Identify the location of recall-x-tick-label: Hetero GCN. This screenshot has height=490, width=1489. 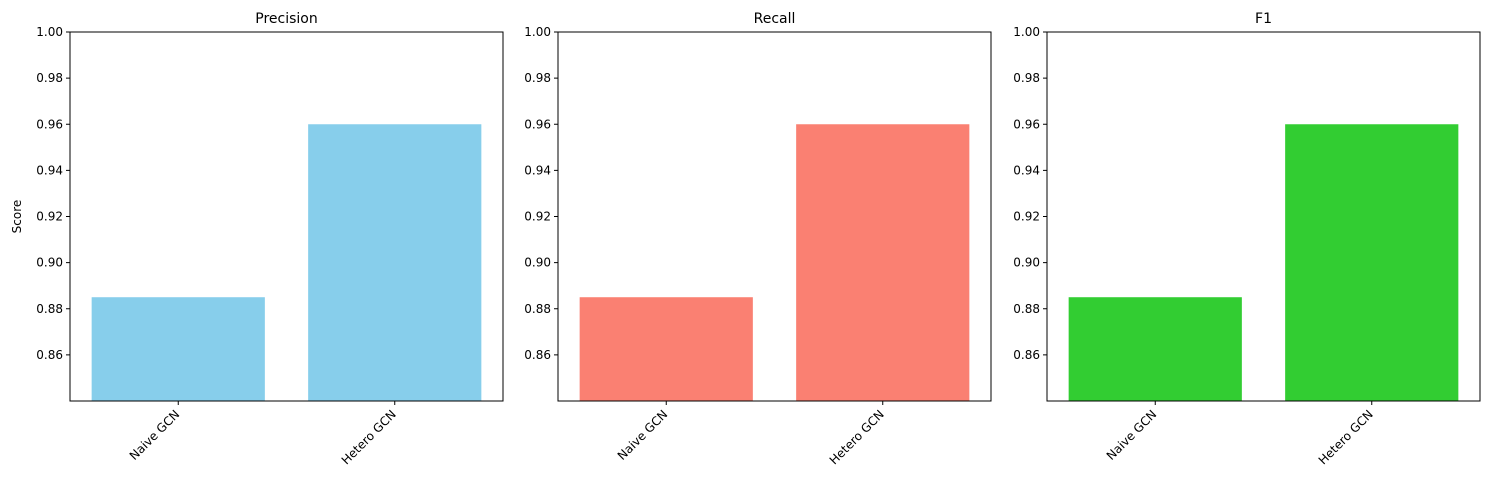
(857, 437).